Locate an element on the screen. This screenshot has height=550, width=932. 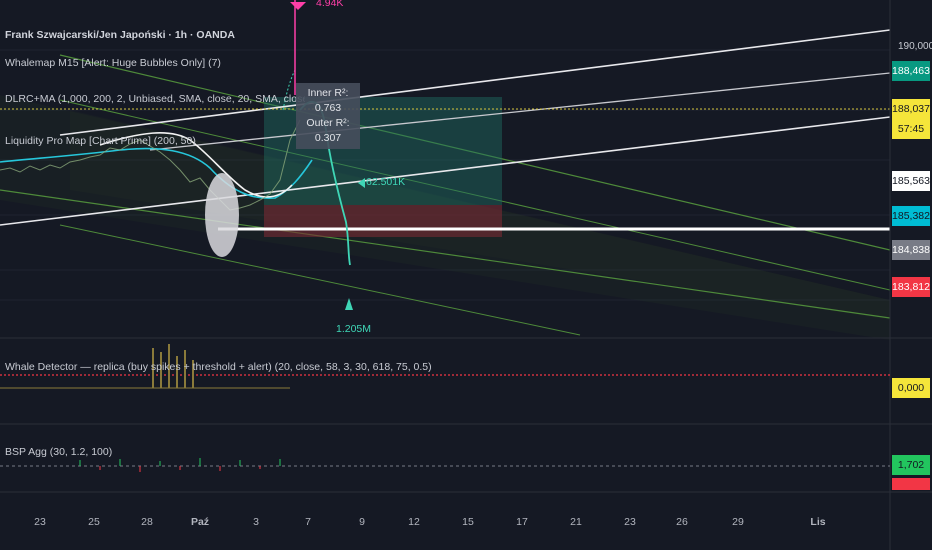
magenta-arrow-icon is located at coordinates (298, 6).